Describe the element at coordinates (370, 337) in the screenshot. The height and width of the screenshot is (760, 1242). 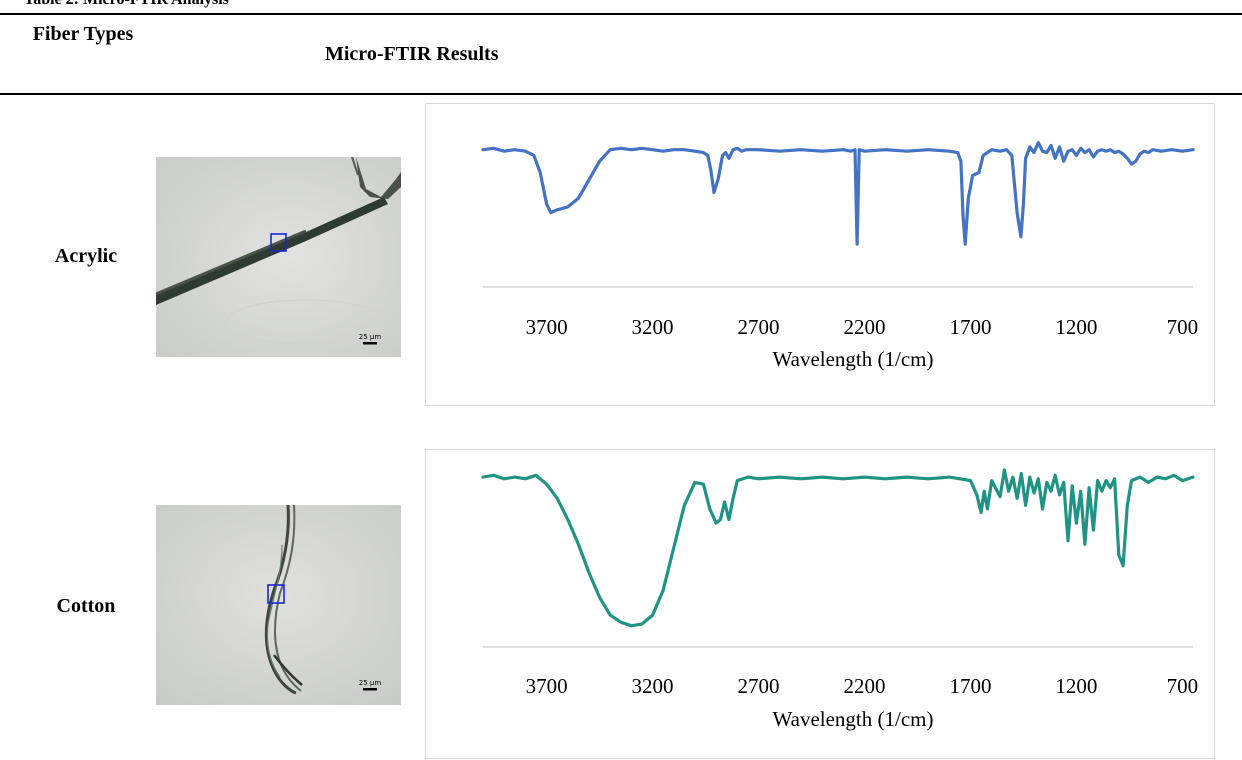
I see `scale-bar-label-acrylic: 25 µm` at that location.